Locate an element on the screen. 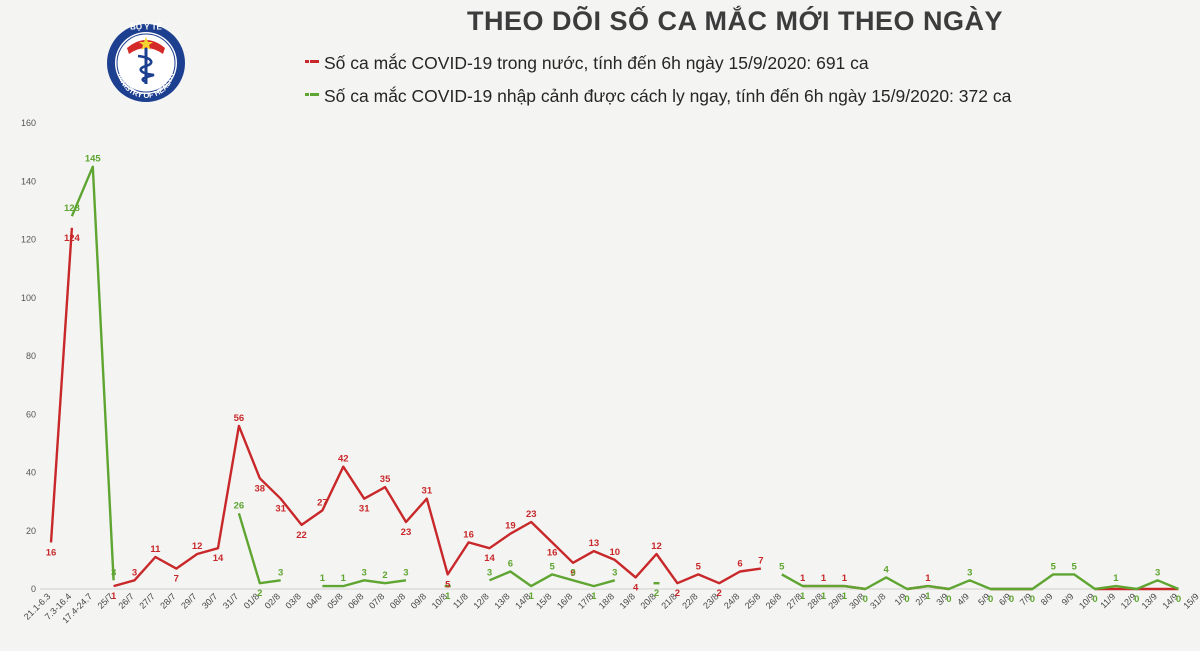 This screenshot has height=651, width=1200. x-tick-label: 15/9 is located at coordinates (1190, 600).